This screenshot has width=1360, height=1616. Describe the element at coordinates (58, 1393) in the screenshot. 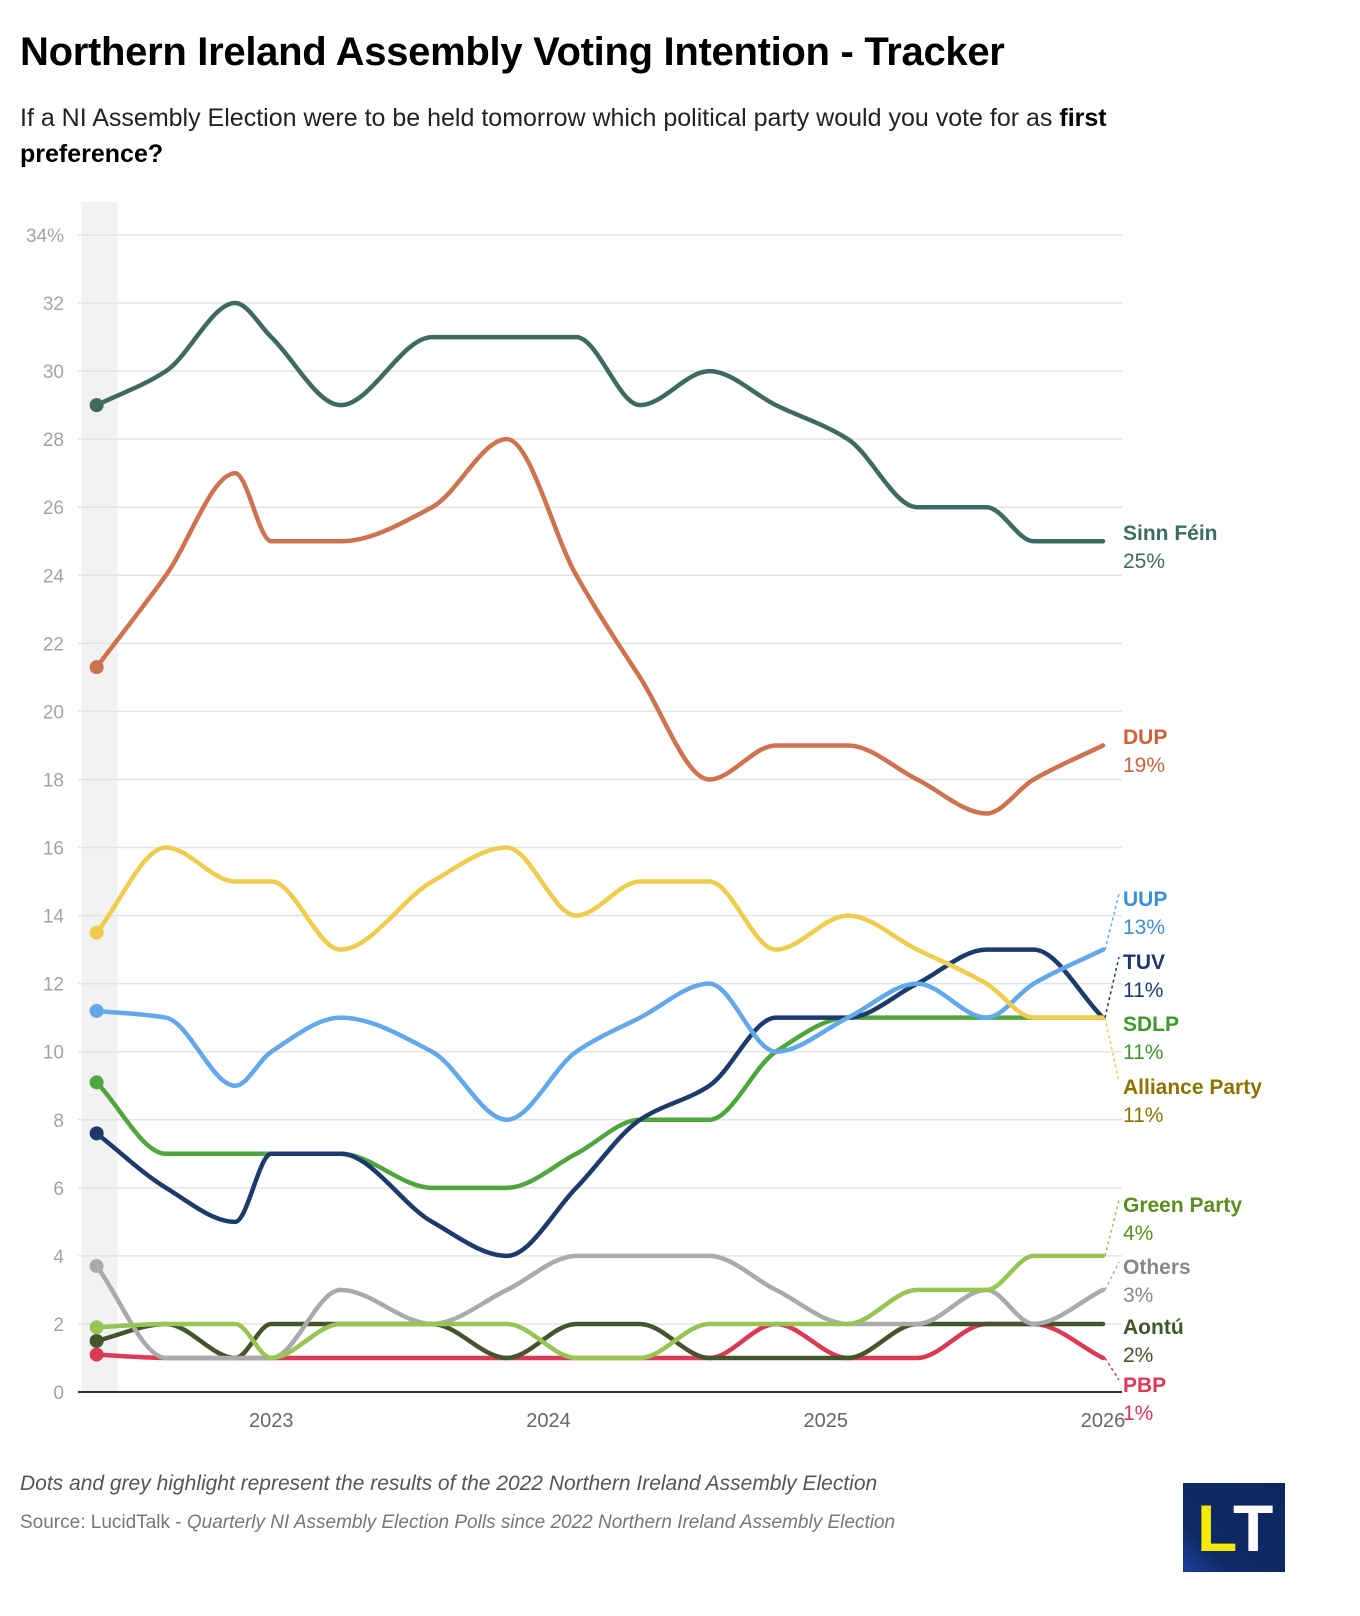

I see `y-tick-label: 0` at that location.